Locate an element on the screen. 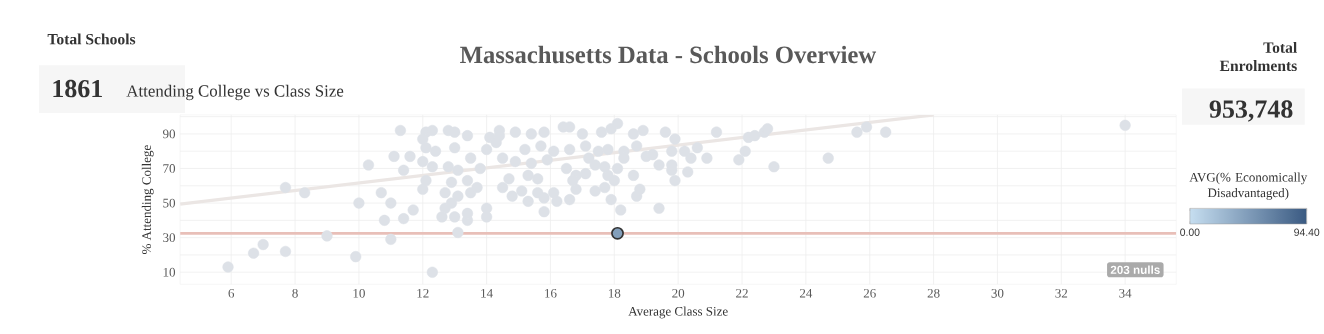 The width and height of the screenshot is (1324, 334). x-tick-label: 20 is located at coordinates (678, 293).